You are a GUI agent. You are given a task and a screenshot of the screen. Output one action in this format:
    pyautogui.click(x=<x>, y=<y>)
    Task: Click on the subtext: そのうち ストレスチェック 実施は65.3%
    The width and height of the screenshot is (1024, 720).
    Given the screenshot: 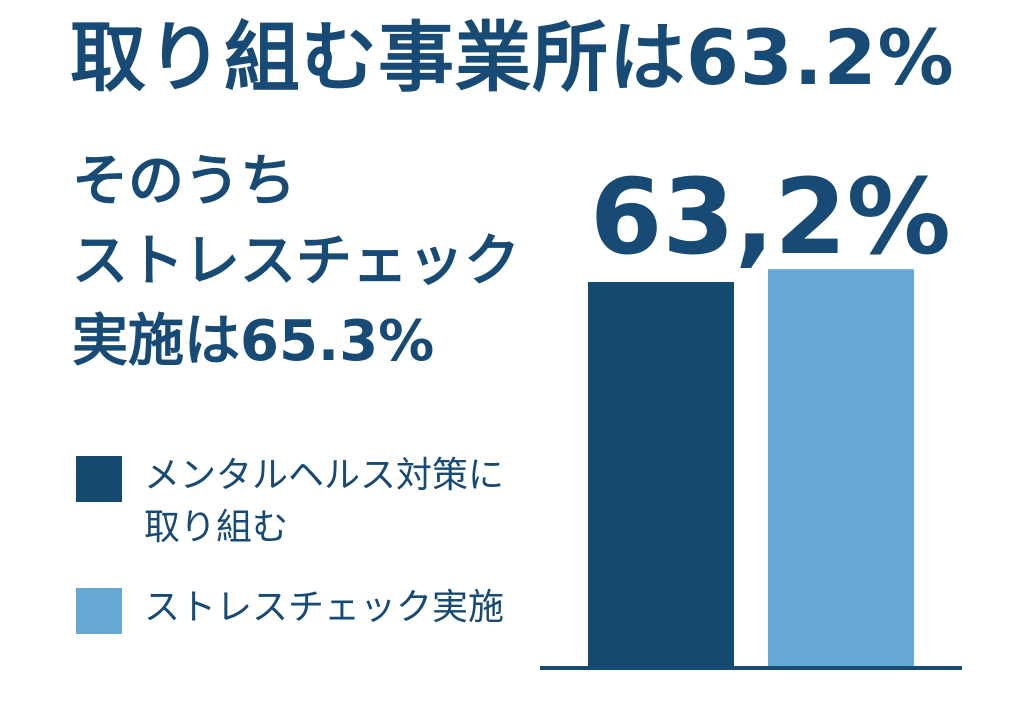 What is the action you would take?
    pyautogui.click(x=296, y=262)
    